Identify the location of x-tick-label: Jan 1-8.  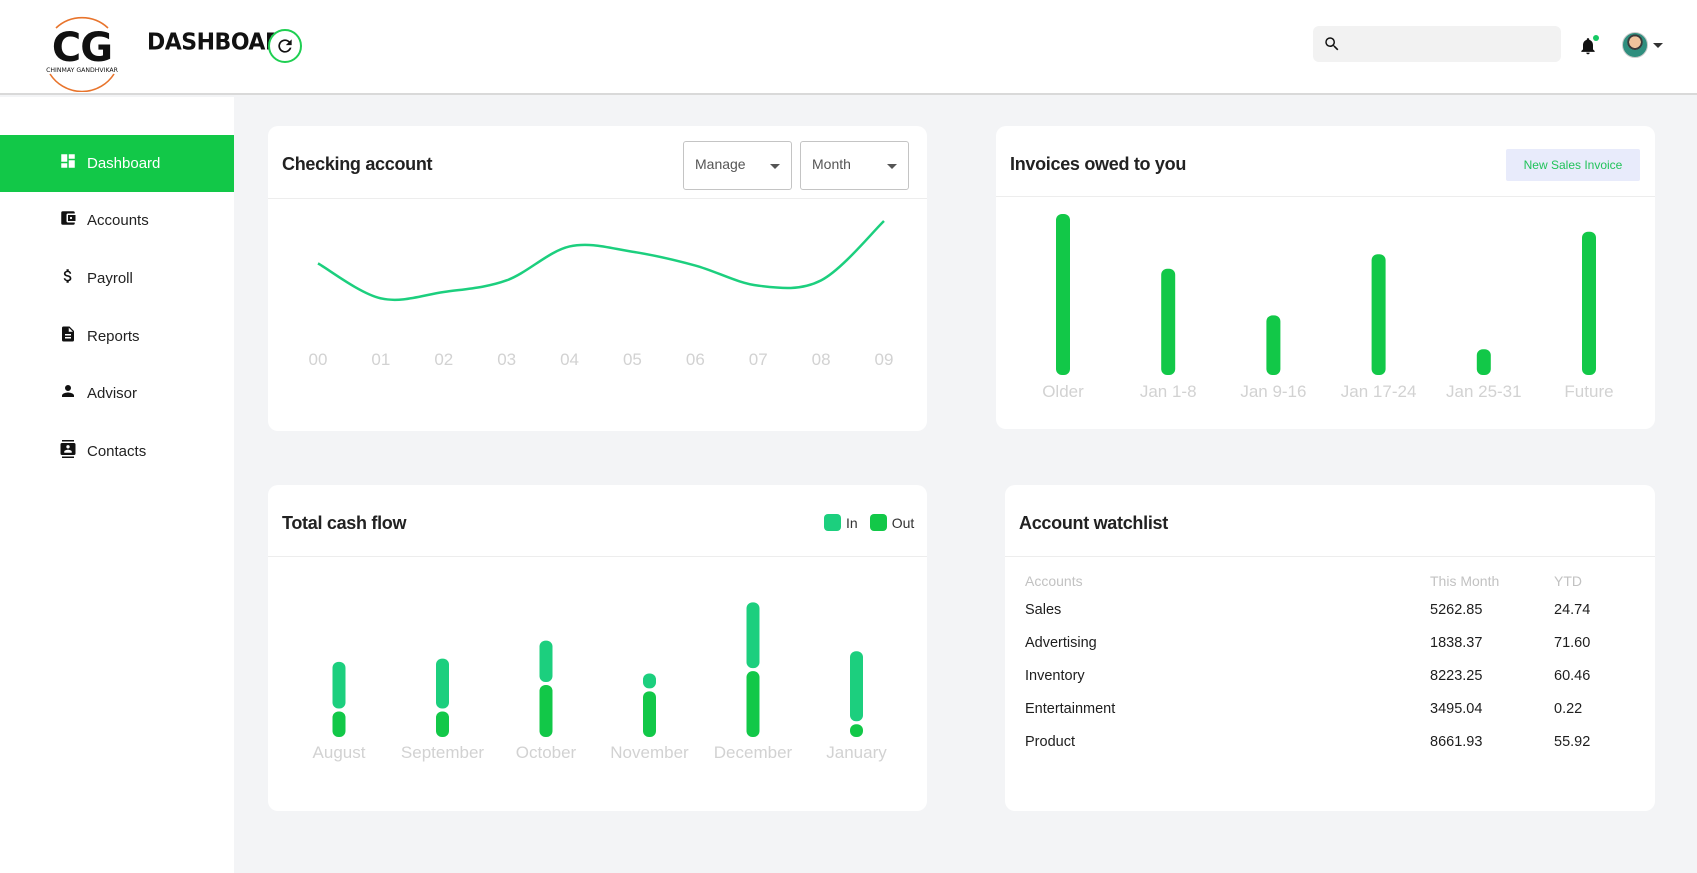
(1168, 391).